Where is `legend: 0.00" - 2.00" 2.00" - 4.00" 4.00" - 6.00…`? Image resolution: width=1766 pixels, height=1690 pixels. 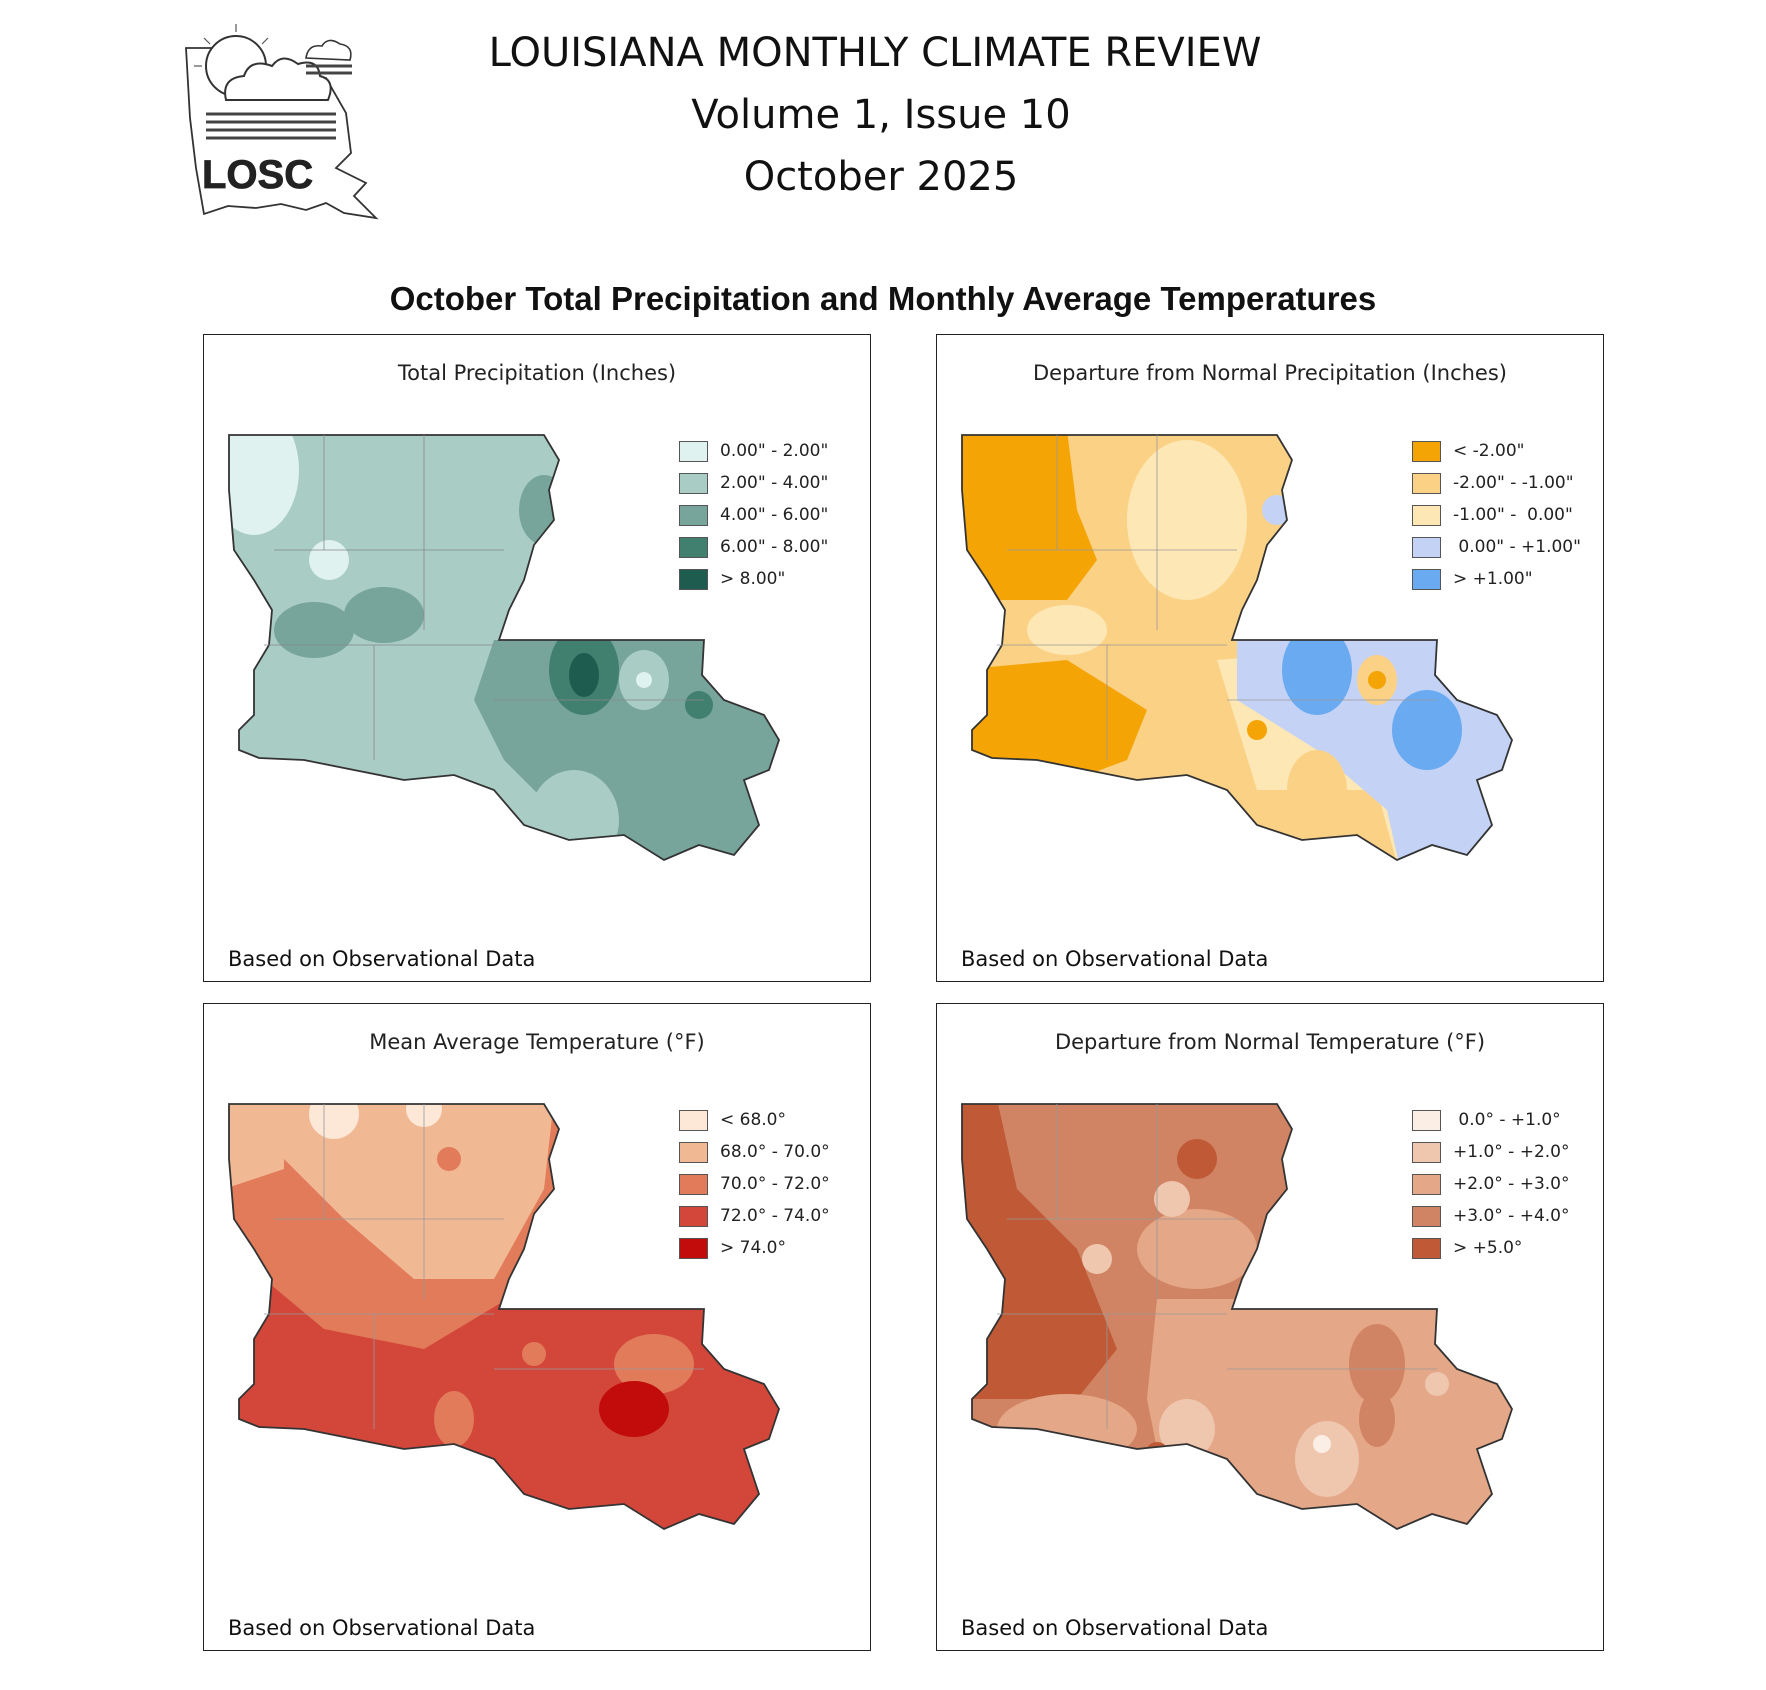
legend: 0.00" - 2.00" 2.00" - 4.00" 4.00" - 6.00… is located at coordinates (753, 515).